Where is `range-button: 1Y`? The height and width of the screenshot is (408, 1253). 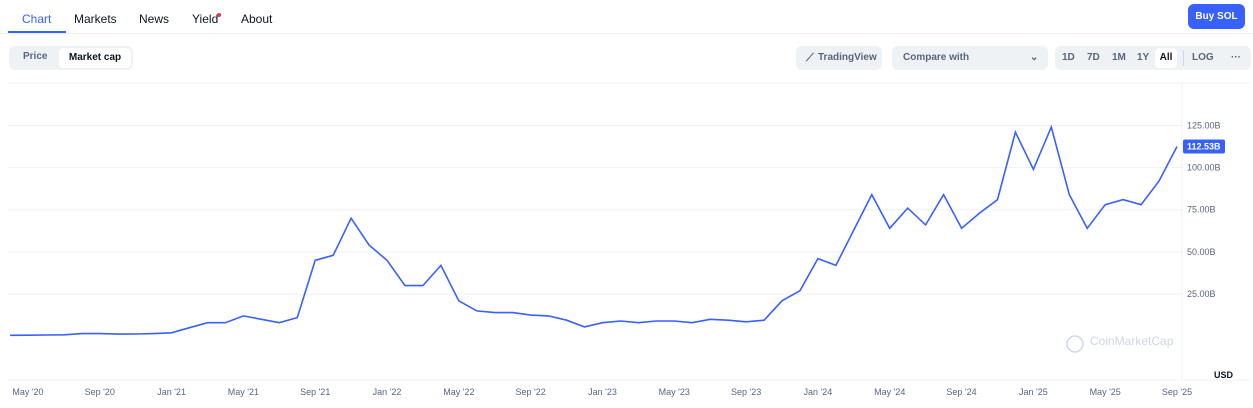
range-button: 1Y is located at coordinates (1143, 57).